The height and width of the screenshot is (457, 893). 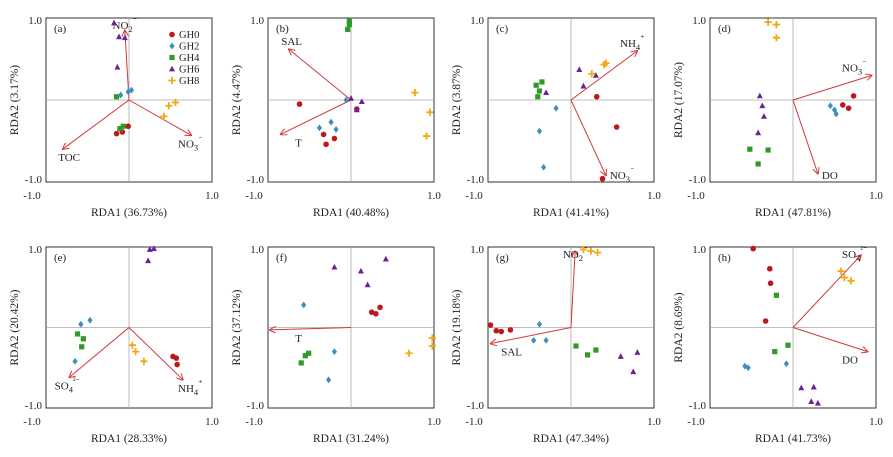 What do you see at coordinates (189, 35) in the screenshot?
I see `legend-label: GH0` at bounding box center [189, 35].